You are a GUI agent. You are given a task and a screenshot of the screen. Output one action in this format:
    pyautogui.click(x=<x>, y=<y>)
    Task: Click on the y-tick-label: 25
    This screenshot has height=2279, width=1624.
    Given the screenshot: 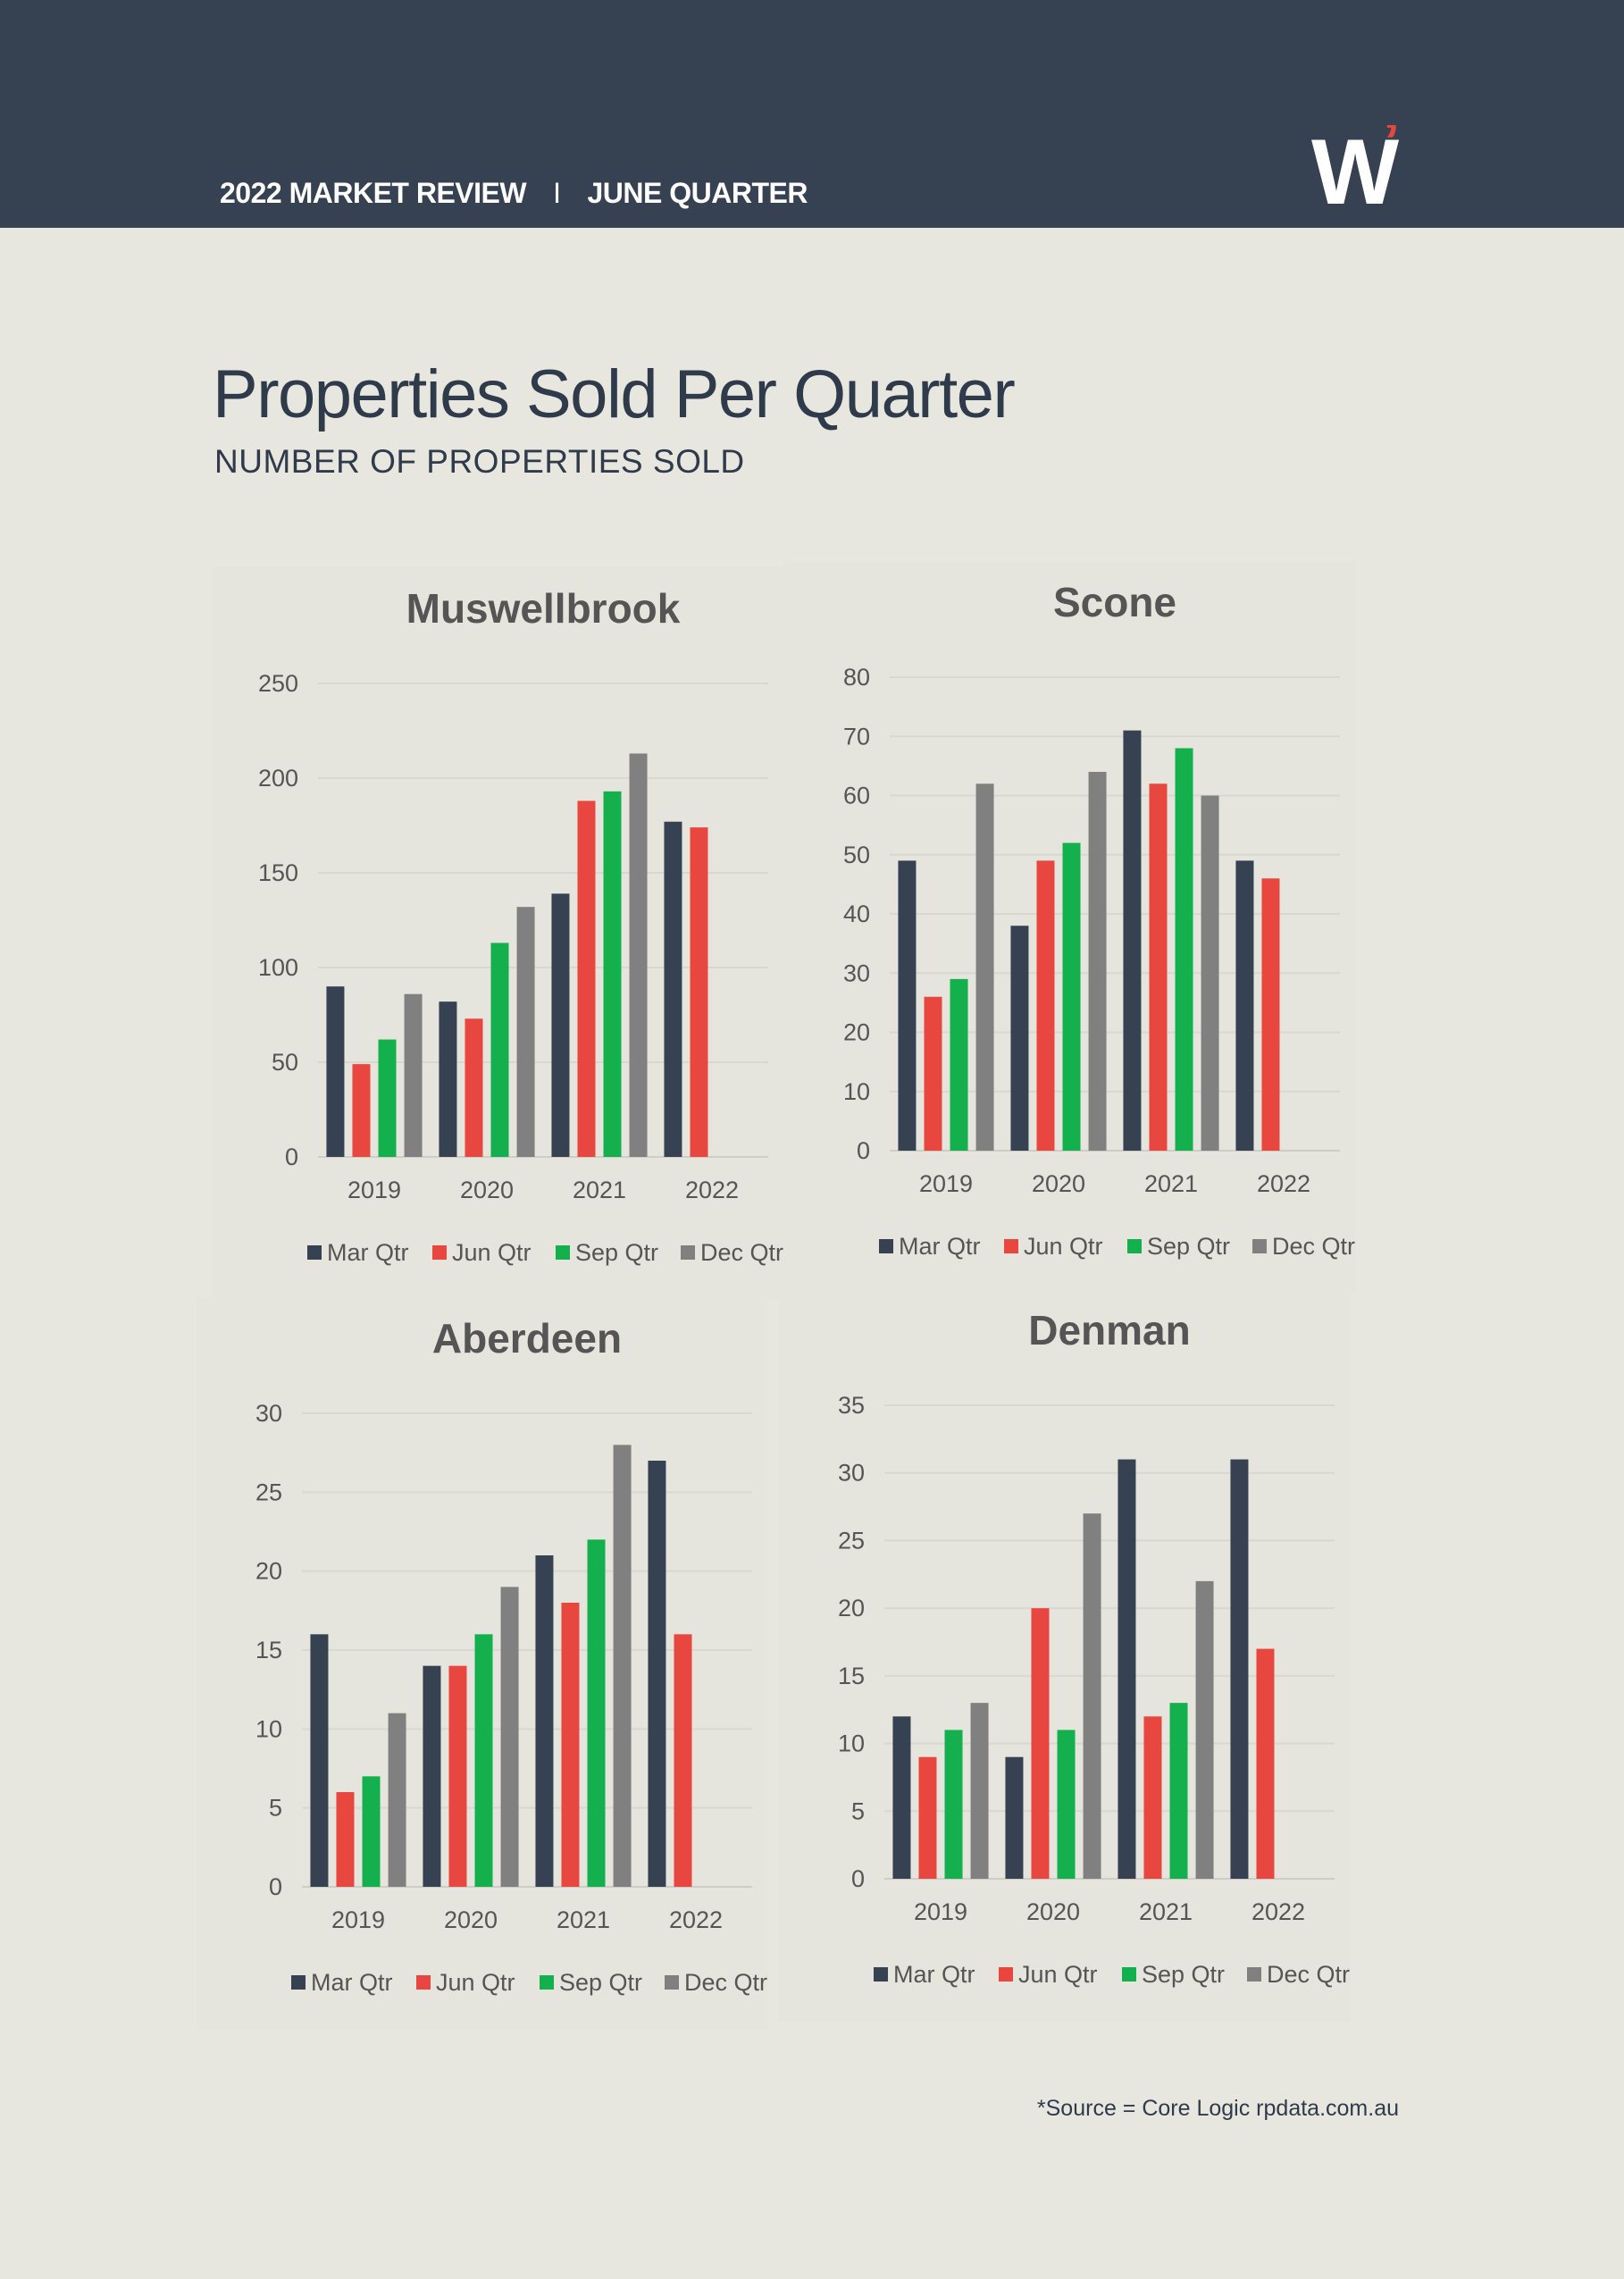 What is the action you would take?
    pyautogui.click(x=851, y=1540)
    